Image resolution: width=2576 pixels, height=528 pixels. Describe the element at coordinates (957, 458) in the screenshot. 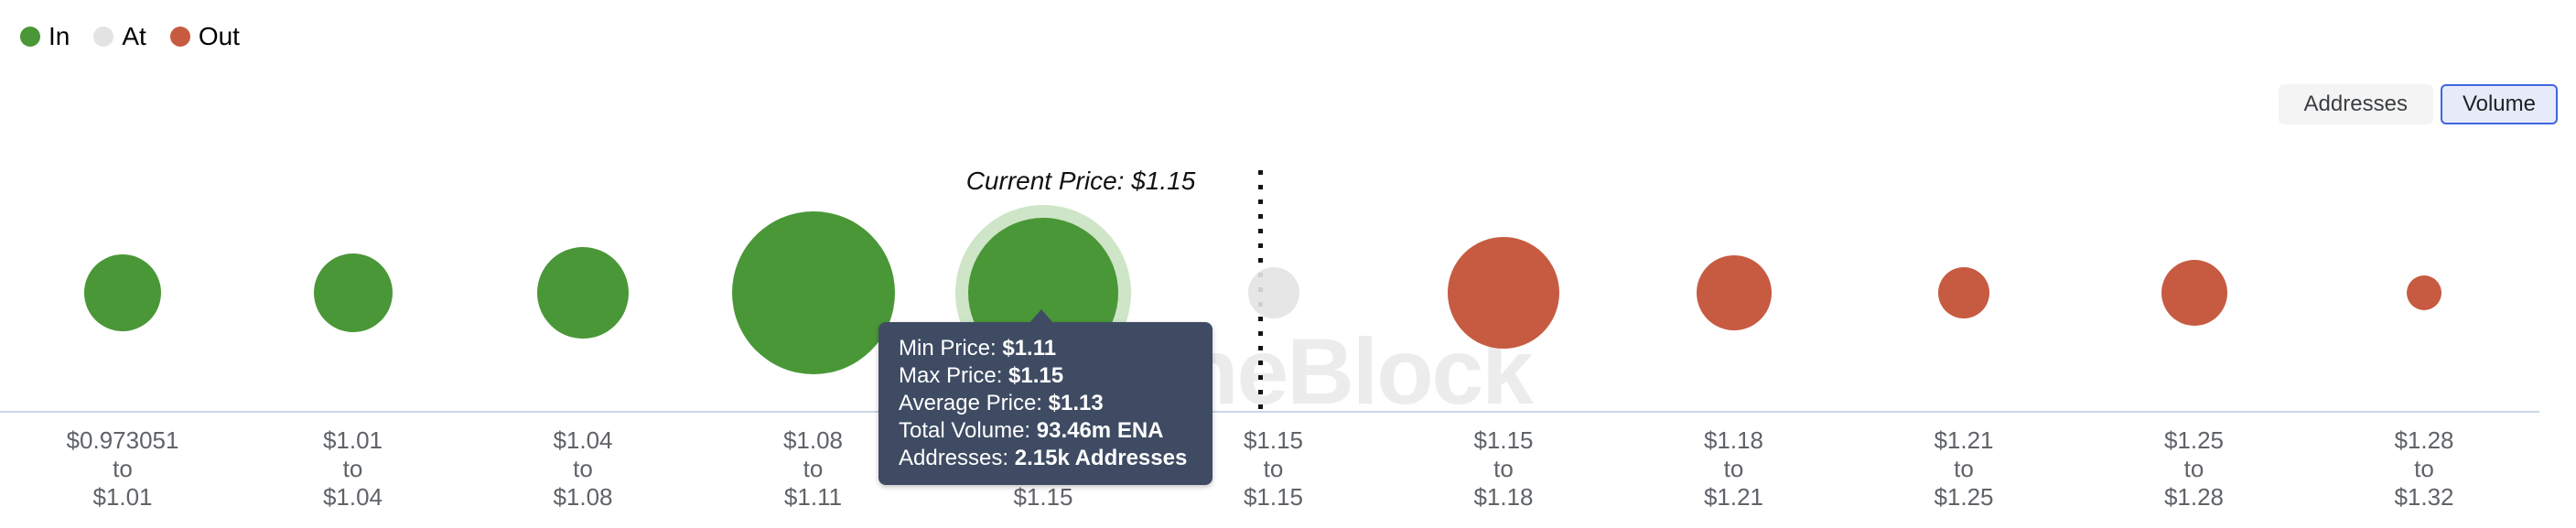

I see `tooltip-row-label: Addresses:` at that location.